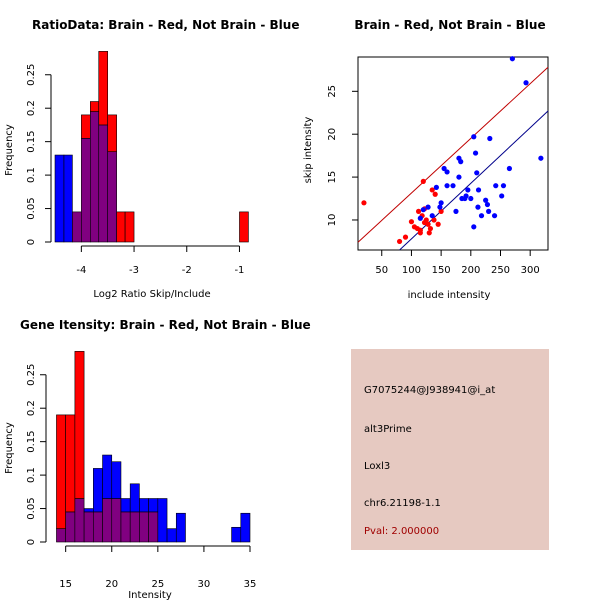 The height and width of the screenshot is (600, 600). What do you see at coordinates (239, 270) in the screenshot?
I see `ratio-x-tick-label: -1` at bounding box center [239, 270].